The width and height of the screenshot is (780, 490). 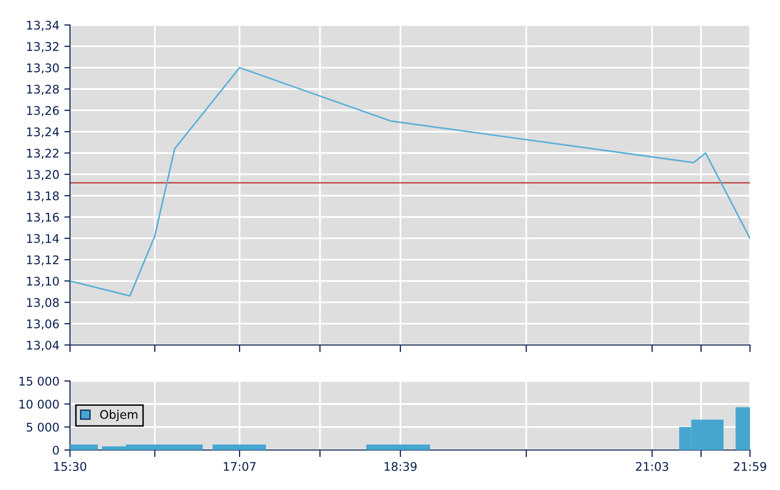 I want to click on y-tick-label: 13,24, so click(x=43, y=132).